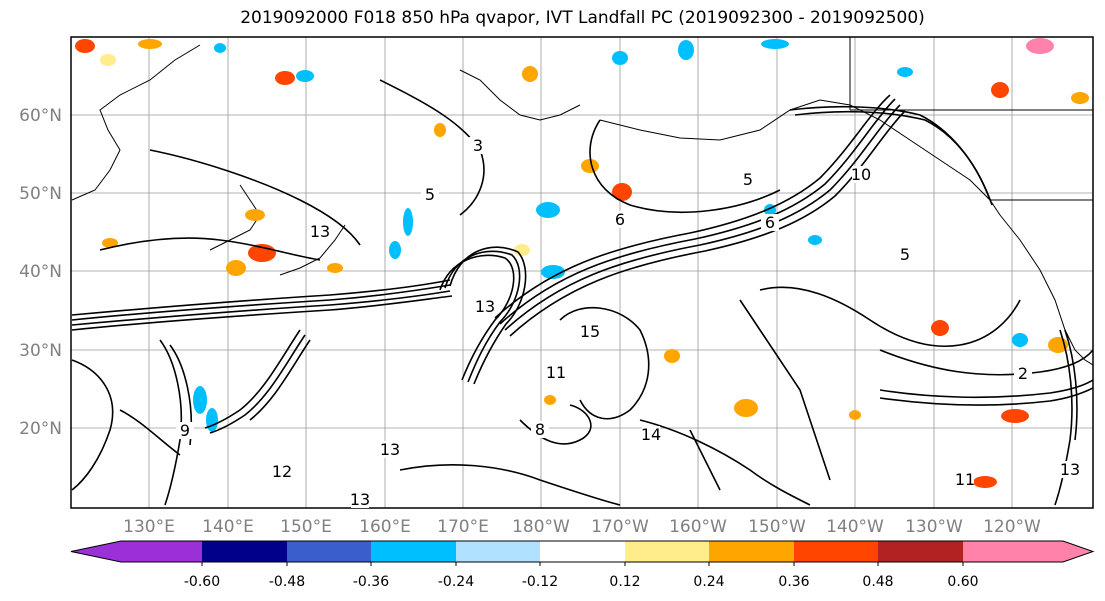 The image size is (1105, 601). I want to click on lon-label: 160°E, so click(385, 527).